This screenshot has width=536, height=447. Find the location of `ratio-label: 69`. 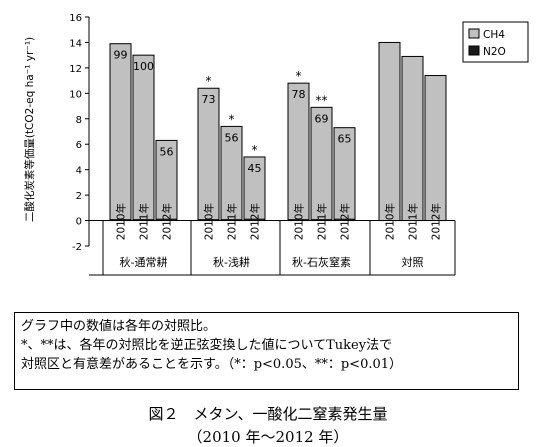

ratio-label: 69 is located at coordinates (322, 118).